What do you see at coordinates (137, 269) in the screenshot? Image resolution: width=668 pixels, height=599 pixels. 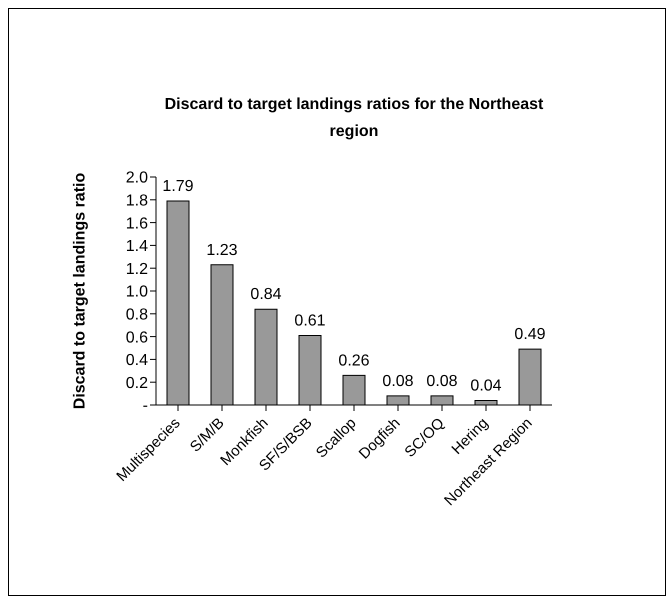 I see `y-tick-label: 1.2` at bounding box center [137, 269].